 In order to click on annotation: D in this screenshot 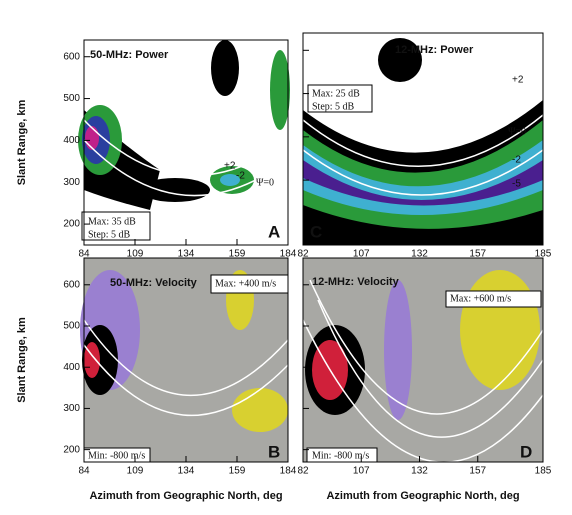, I will do `click(526, 451)`.